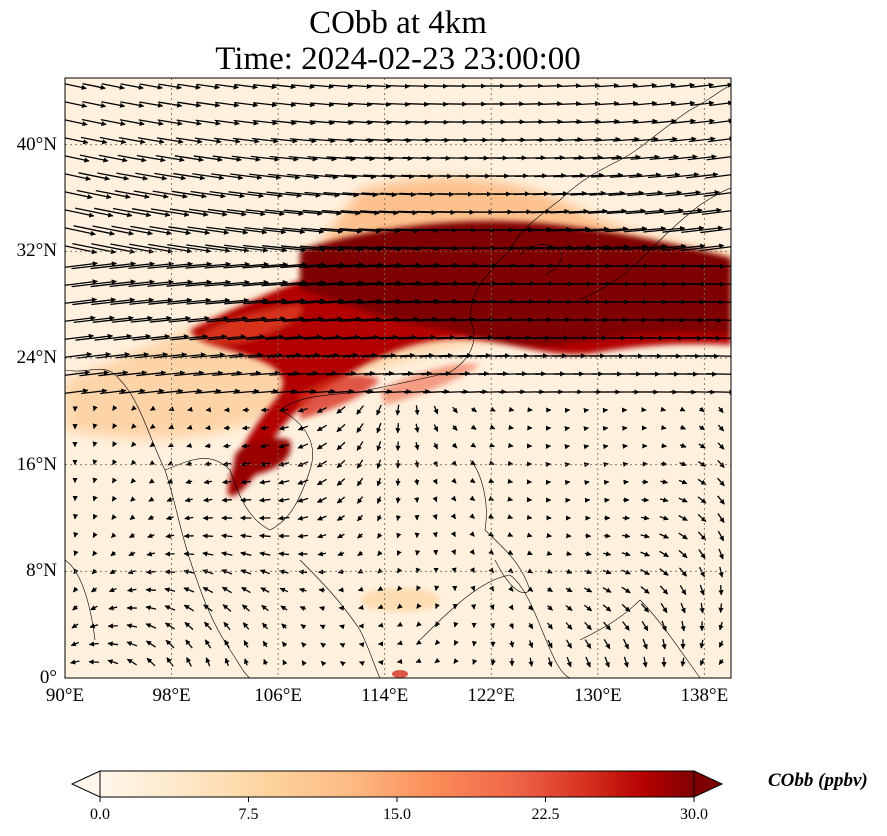 Image resolution: width=887 pixels, height=836 pixels. I want to click on colorbar-min-extend, so click(85, 784).